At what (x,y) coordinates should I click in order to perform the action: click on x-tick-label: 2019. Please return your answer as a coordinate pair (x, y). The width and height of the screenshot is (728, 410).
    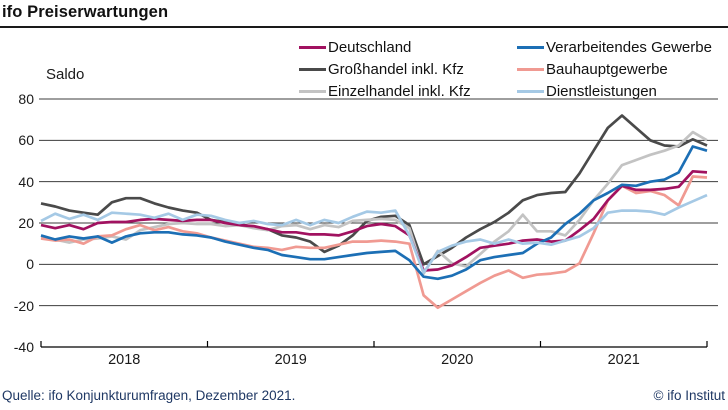
    Looking at the image, I should click on (290, 360).